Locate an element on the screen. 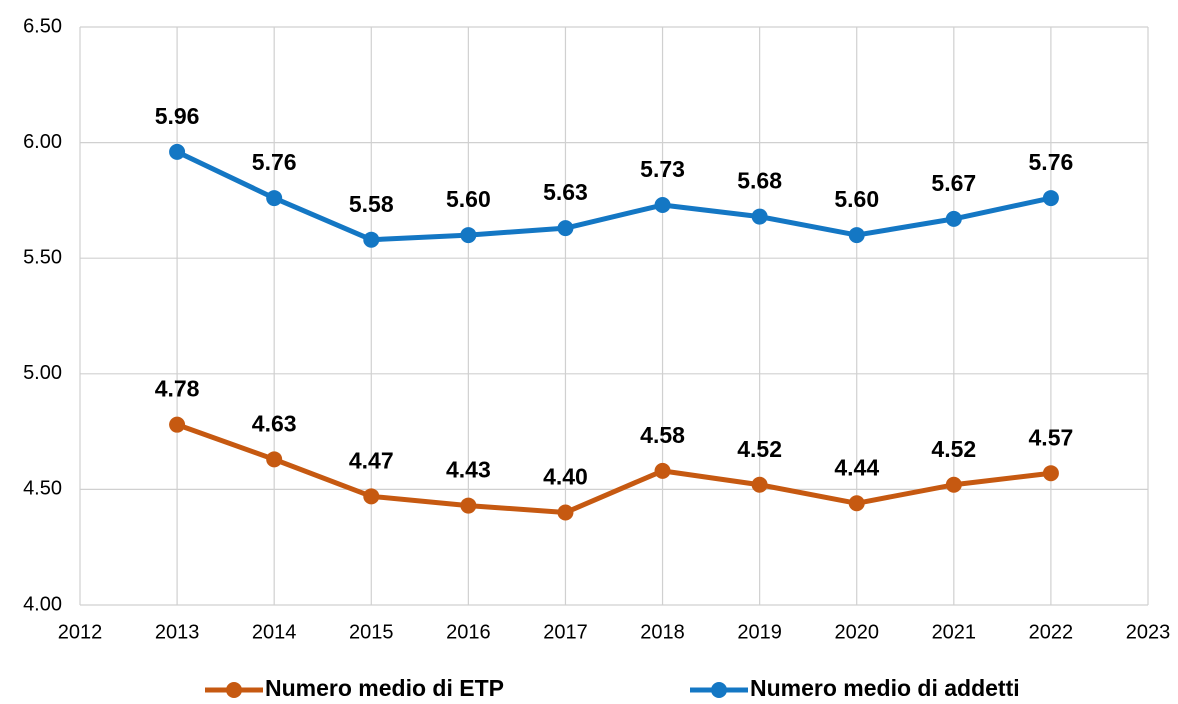 The width and height of the screenshot is (1178, 704). x-tick-label: 2017 is located at coordinates (565, 632).